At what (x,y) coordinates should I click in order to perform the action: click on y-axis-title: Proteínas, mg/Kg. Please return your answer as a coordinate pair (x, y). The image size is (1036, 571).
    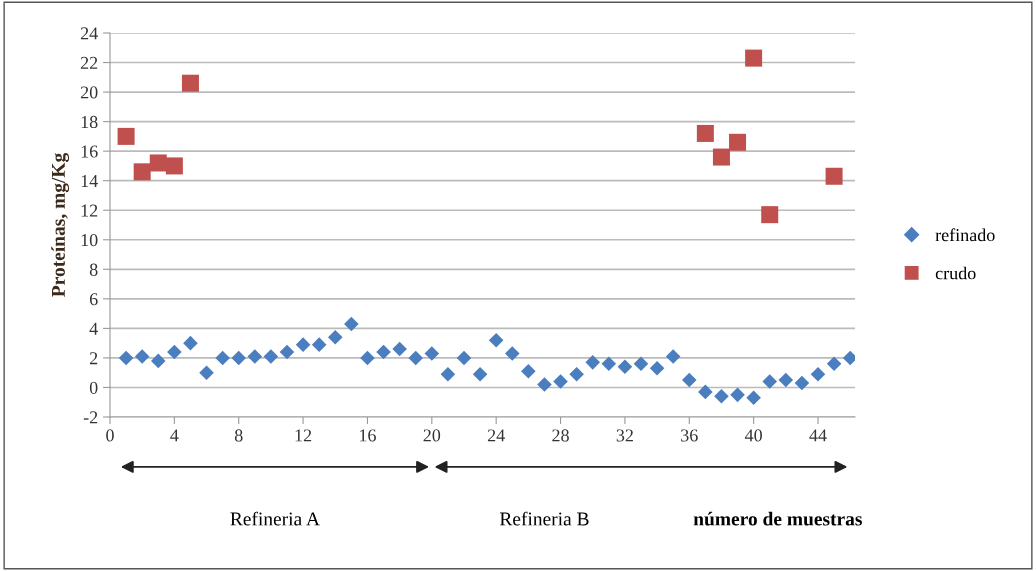
    Looking at the image, I should click on (60, 224).